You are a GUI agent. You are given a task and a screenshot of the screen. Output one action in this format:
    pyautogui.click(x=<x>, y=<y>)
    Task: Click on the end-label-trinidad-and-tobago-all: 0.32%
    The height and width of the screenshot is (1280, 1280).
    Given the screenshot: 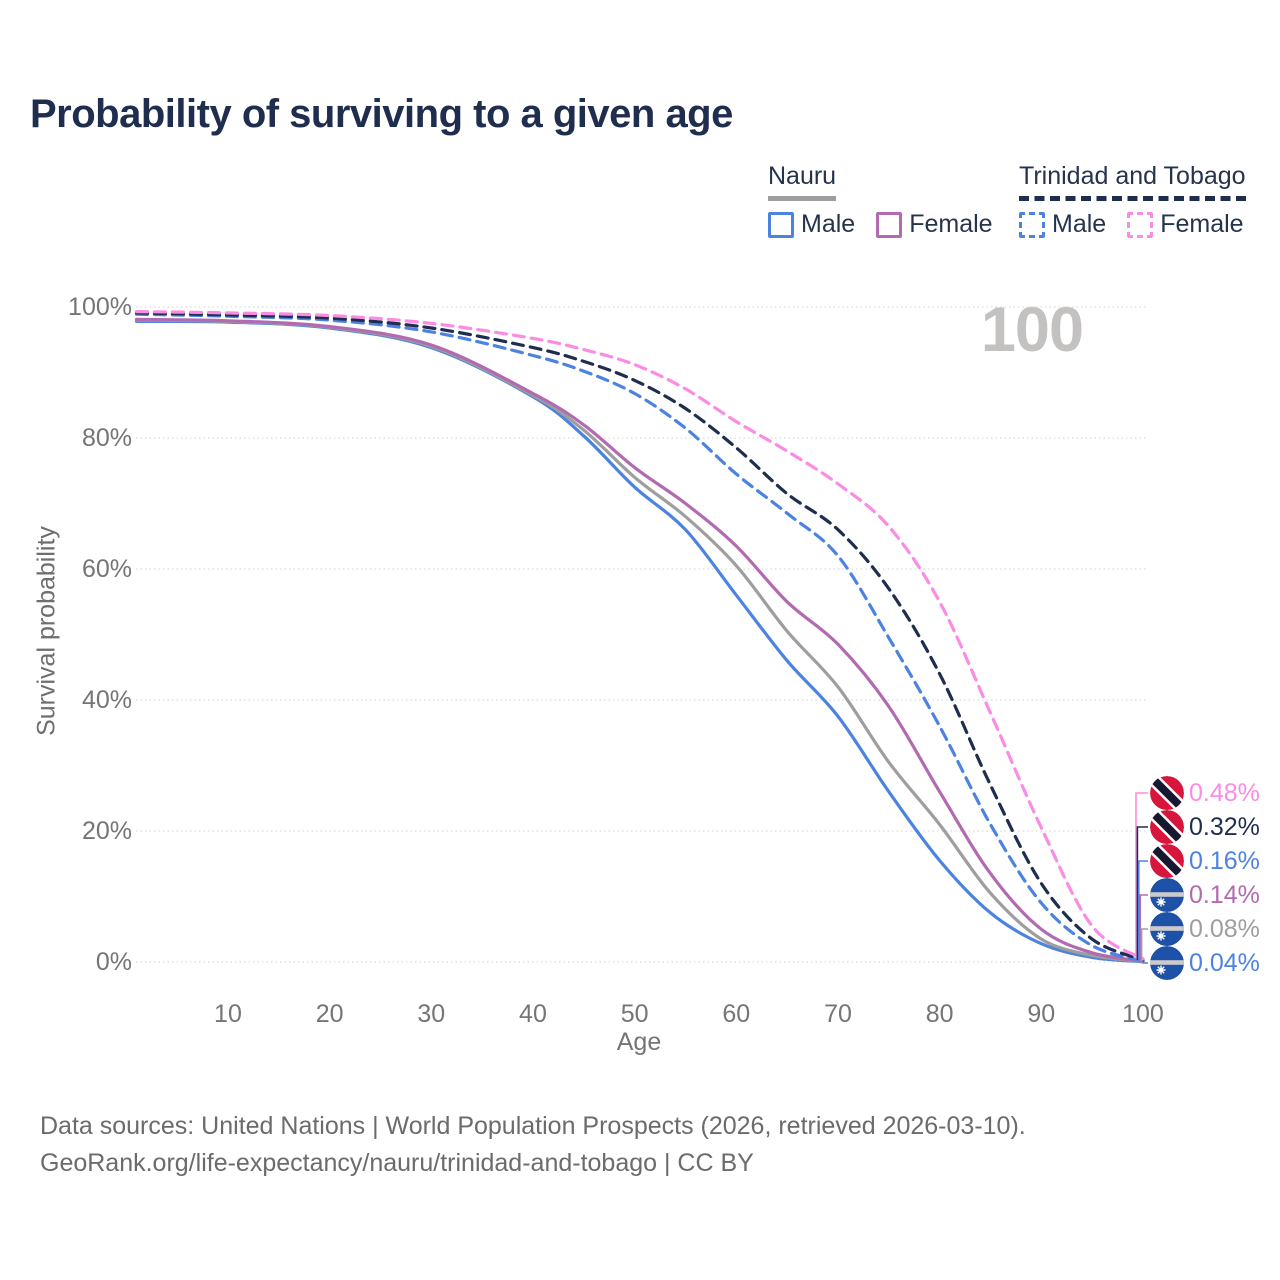 What is the action you would take?
    pyautogui.click(x=1205, y=827)
    